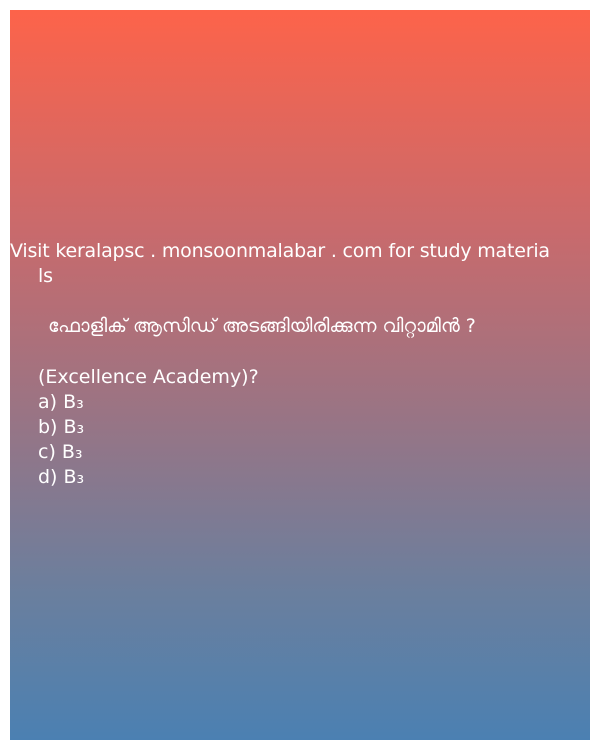  I want to click on option-c: c) B₃, so click(60, 452).